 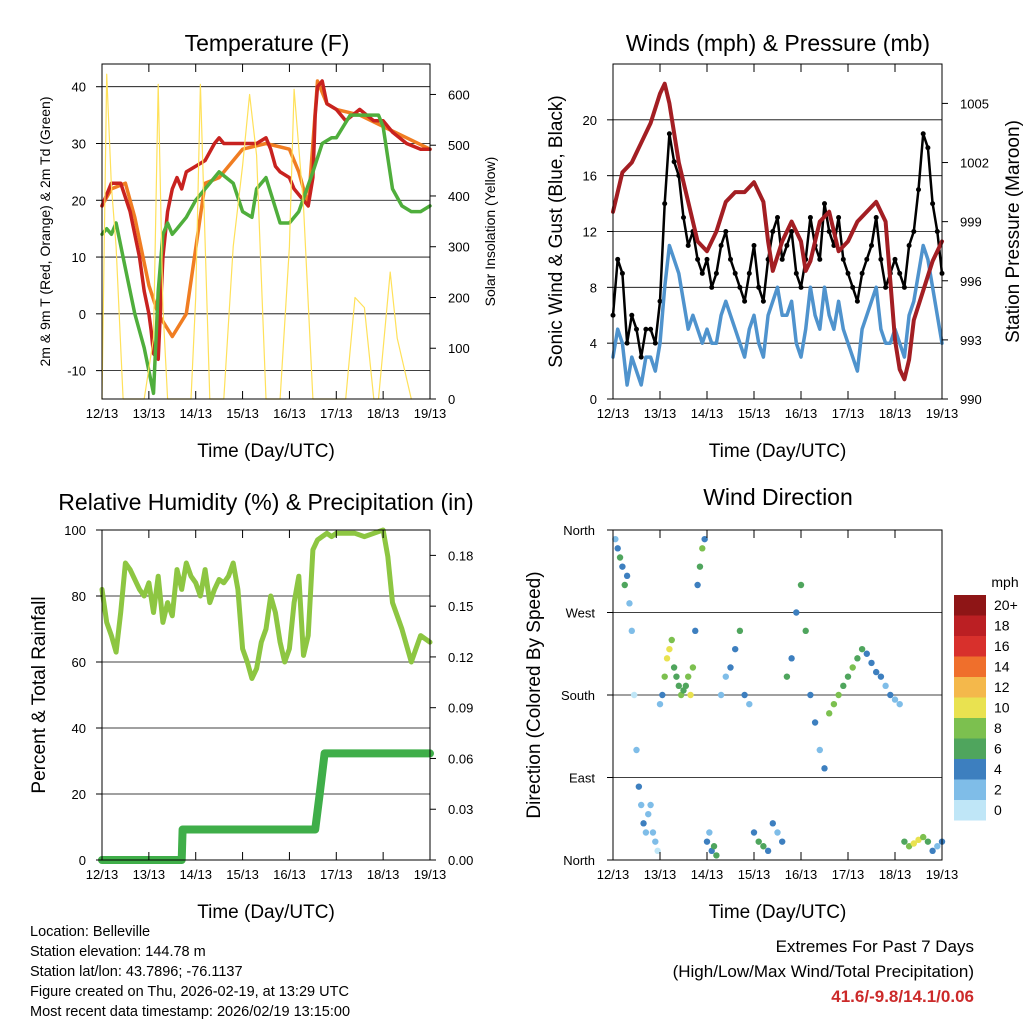 What do you see at coordinates (459, 348) in the screenshot?
I see `y2-tick-label: 100` at bounding box center [459, 348].